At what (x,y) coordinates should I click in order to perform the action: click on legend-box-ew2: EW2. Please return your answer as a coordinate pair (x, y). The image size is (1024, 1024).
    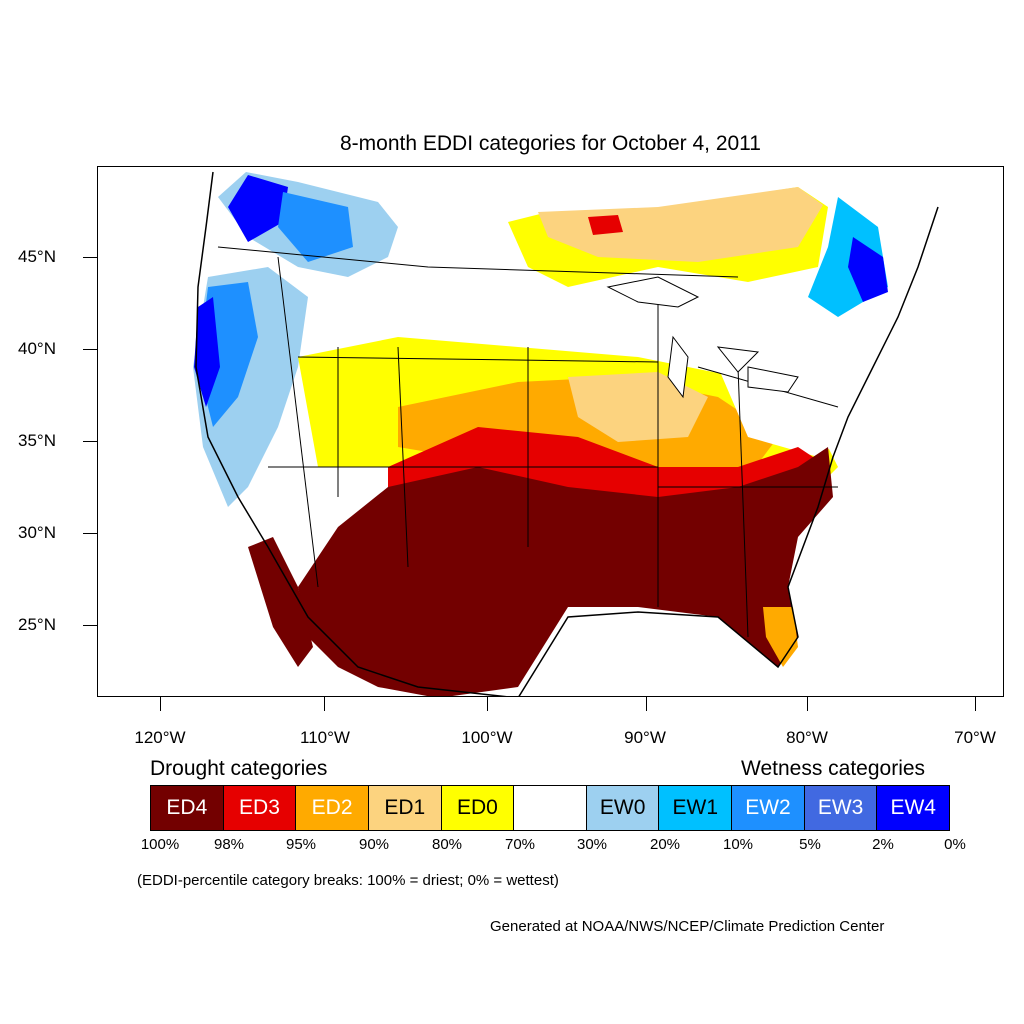
    Looking at the image, I should click on (768, 808).